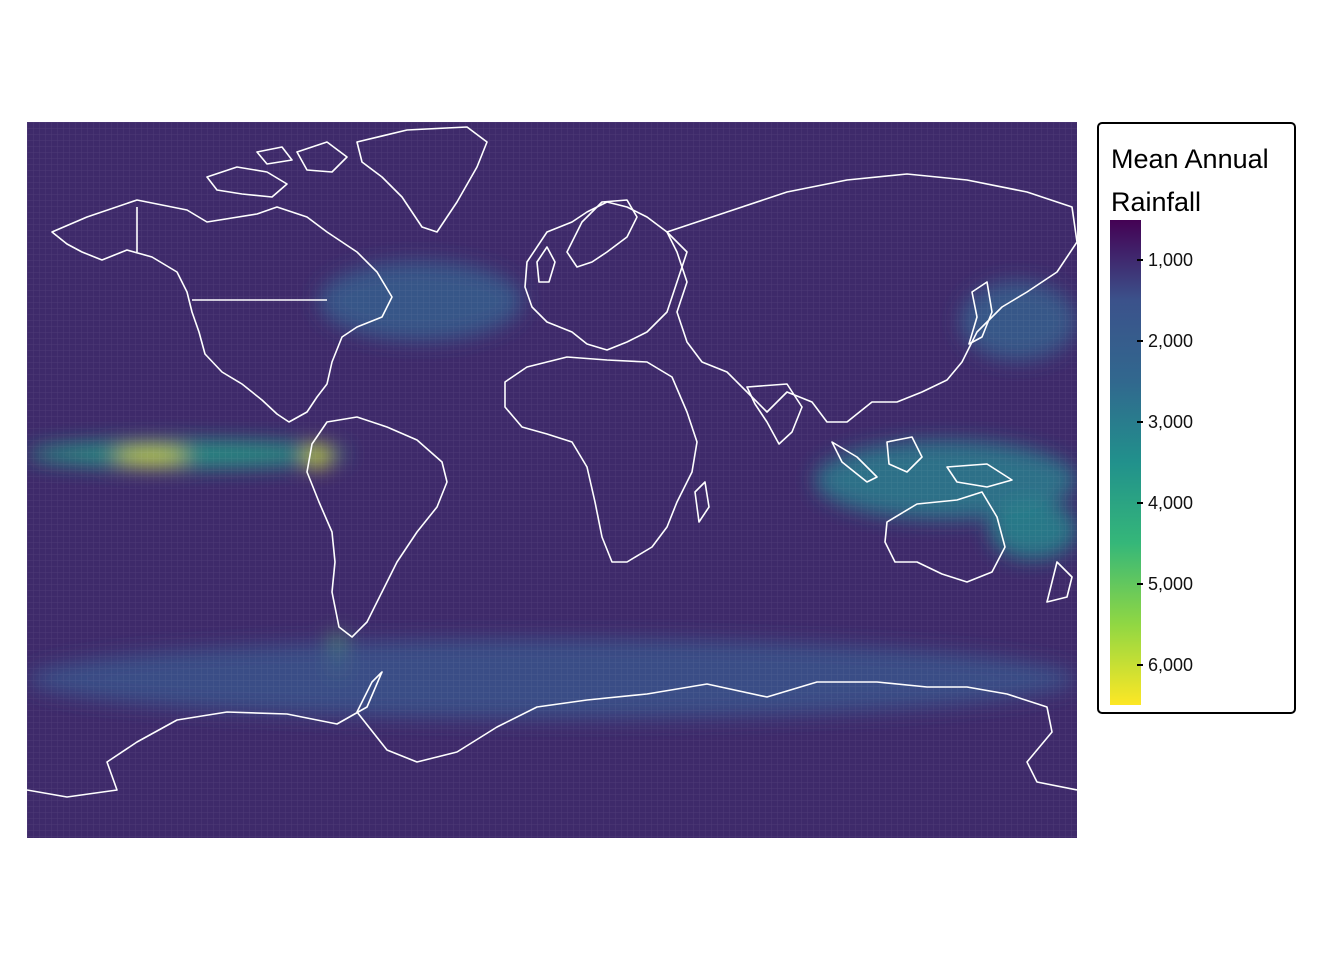 This screenshot has height=960, width=1344. I want to click on legend-tick-label: 4,000, so click(1171, 502).